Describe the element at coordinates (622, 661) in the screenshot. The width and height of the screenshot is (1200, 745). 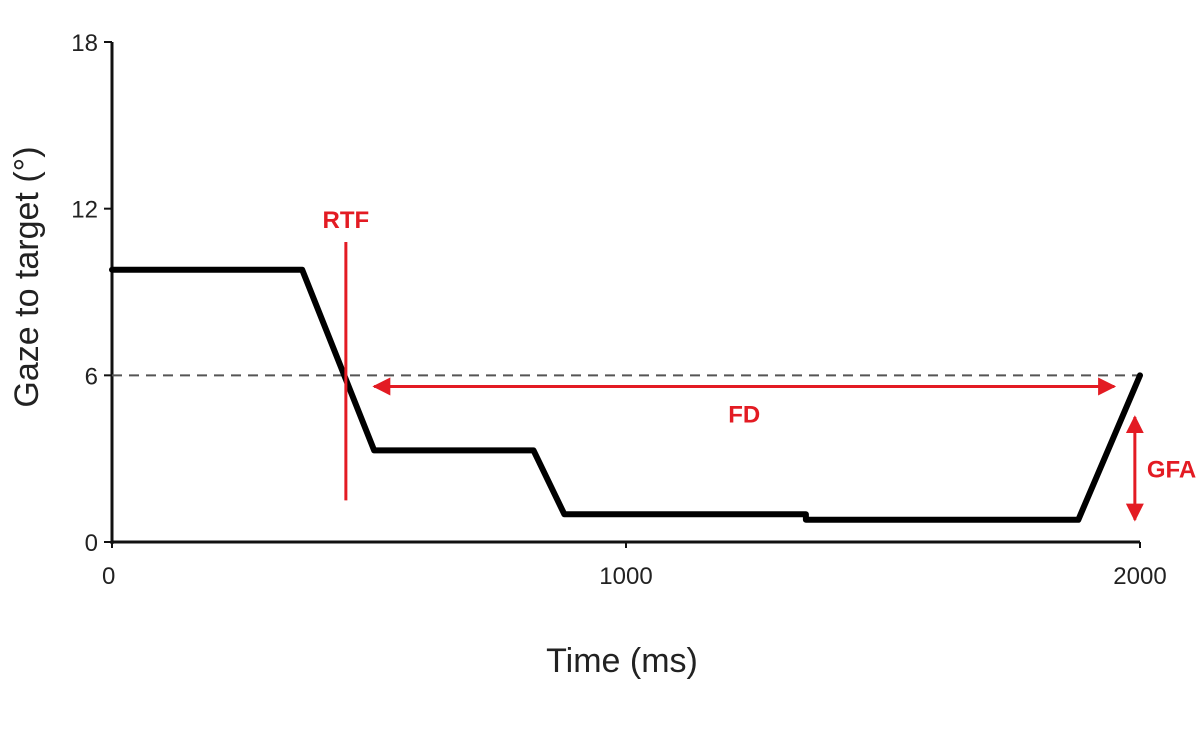
I see `x-axis-title: Time (ms)` at that location.